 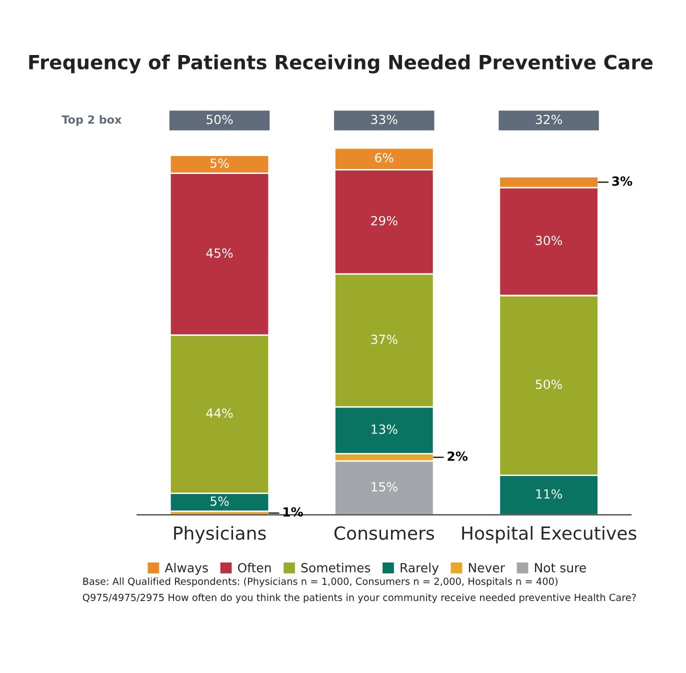 What do you see at coordinates (458, 456) in the screenshot?
I see `data-label: 2%` at bounding box center [458, 456].